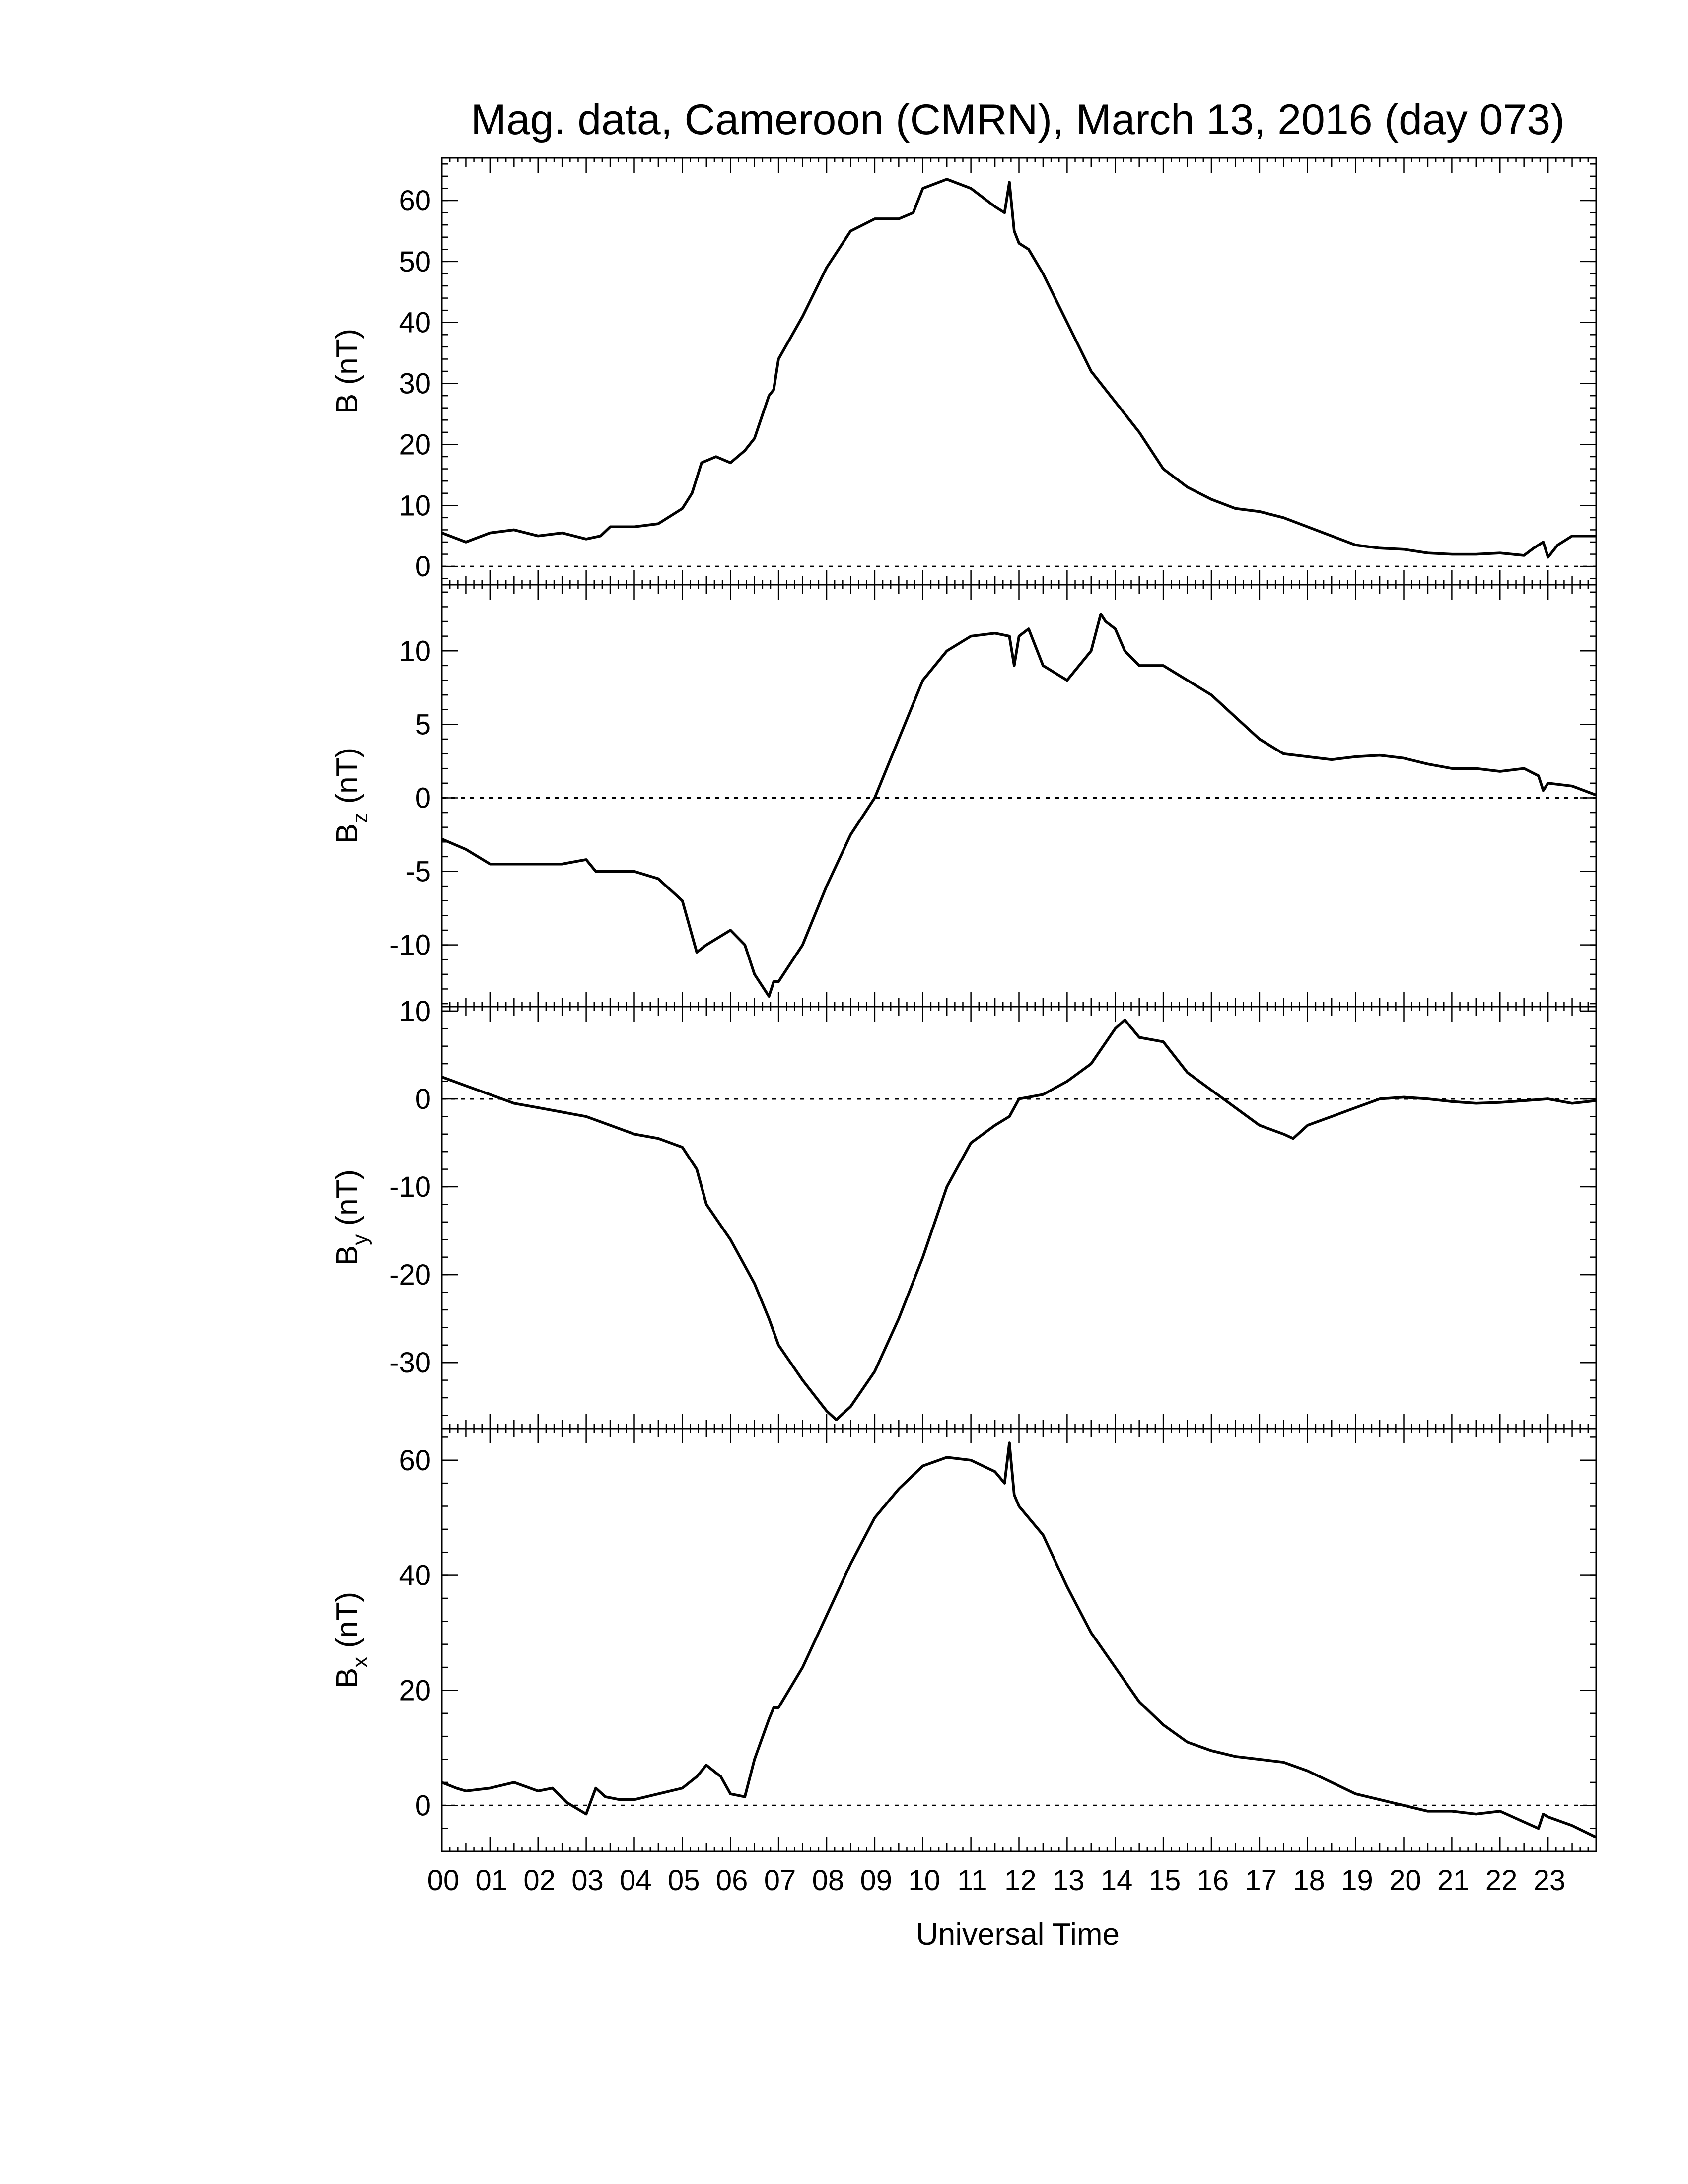 This screenshot has height=2184, width=1688. Describe the element at coordinates (423, 724) in the screenshot. I see `y-tick-label: 5` at that location.